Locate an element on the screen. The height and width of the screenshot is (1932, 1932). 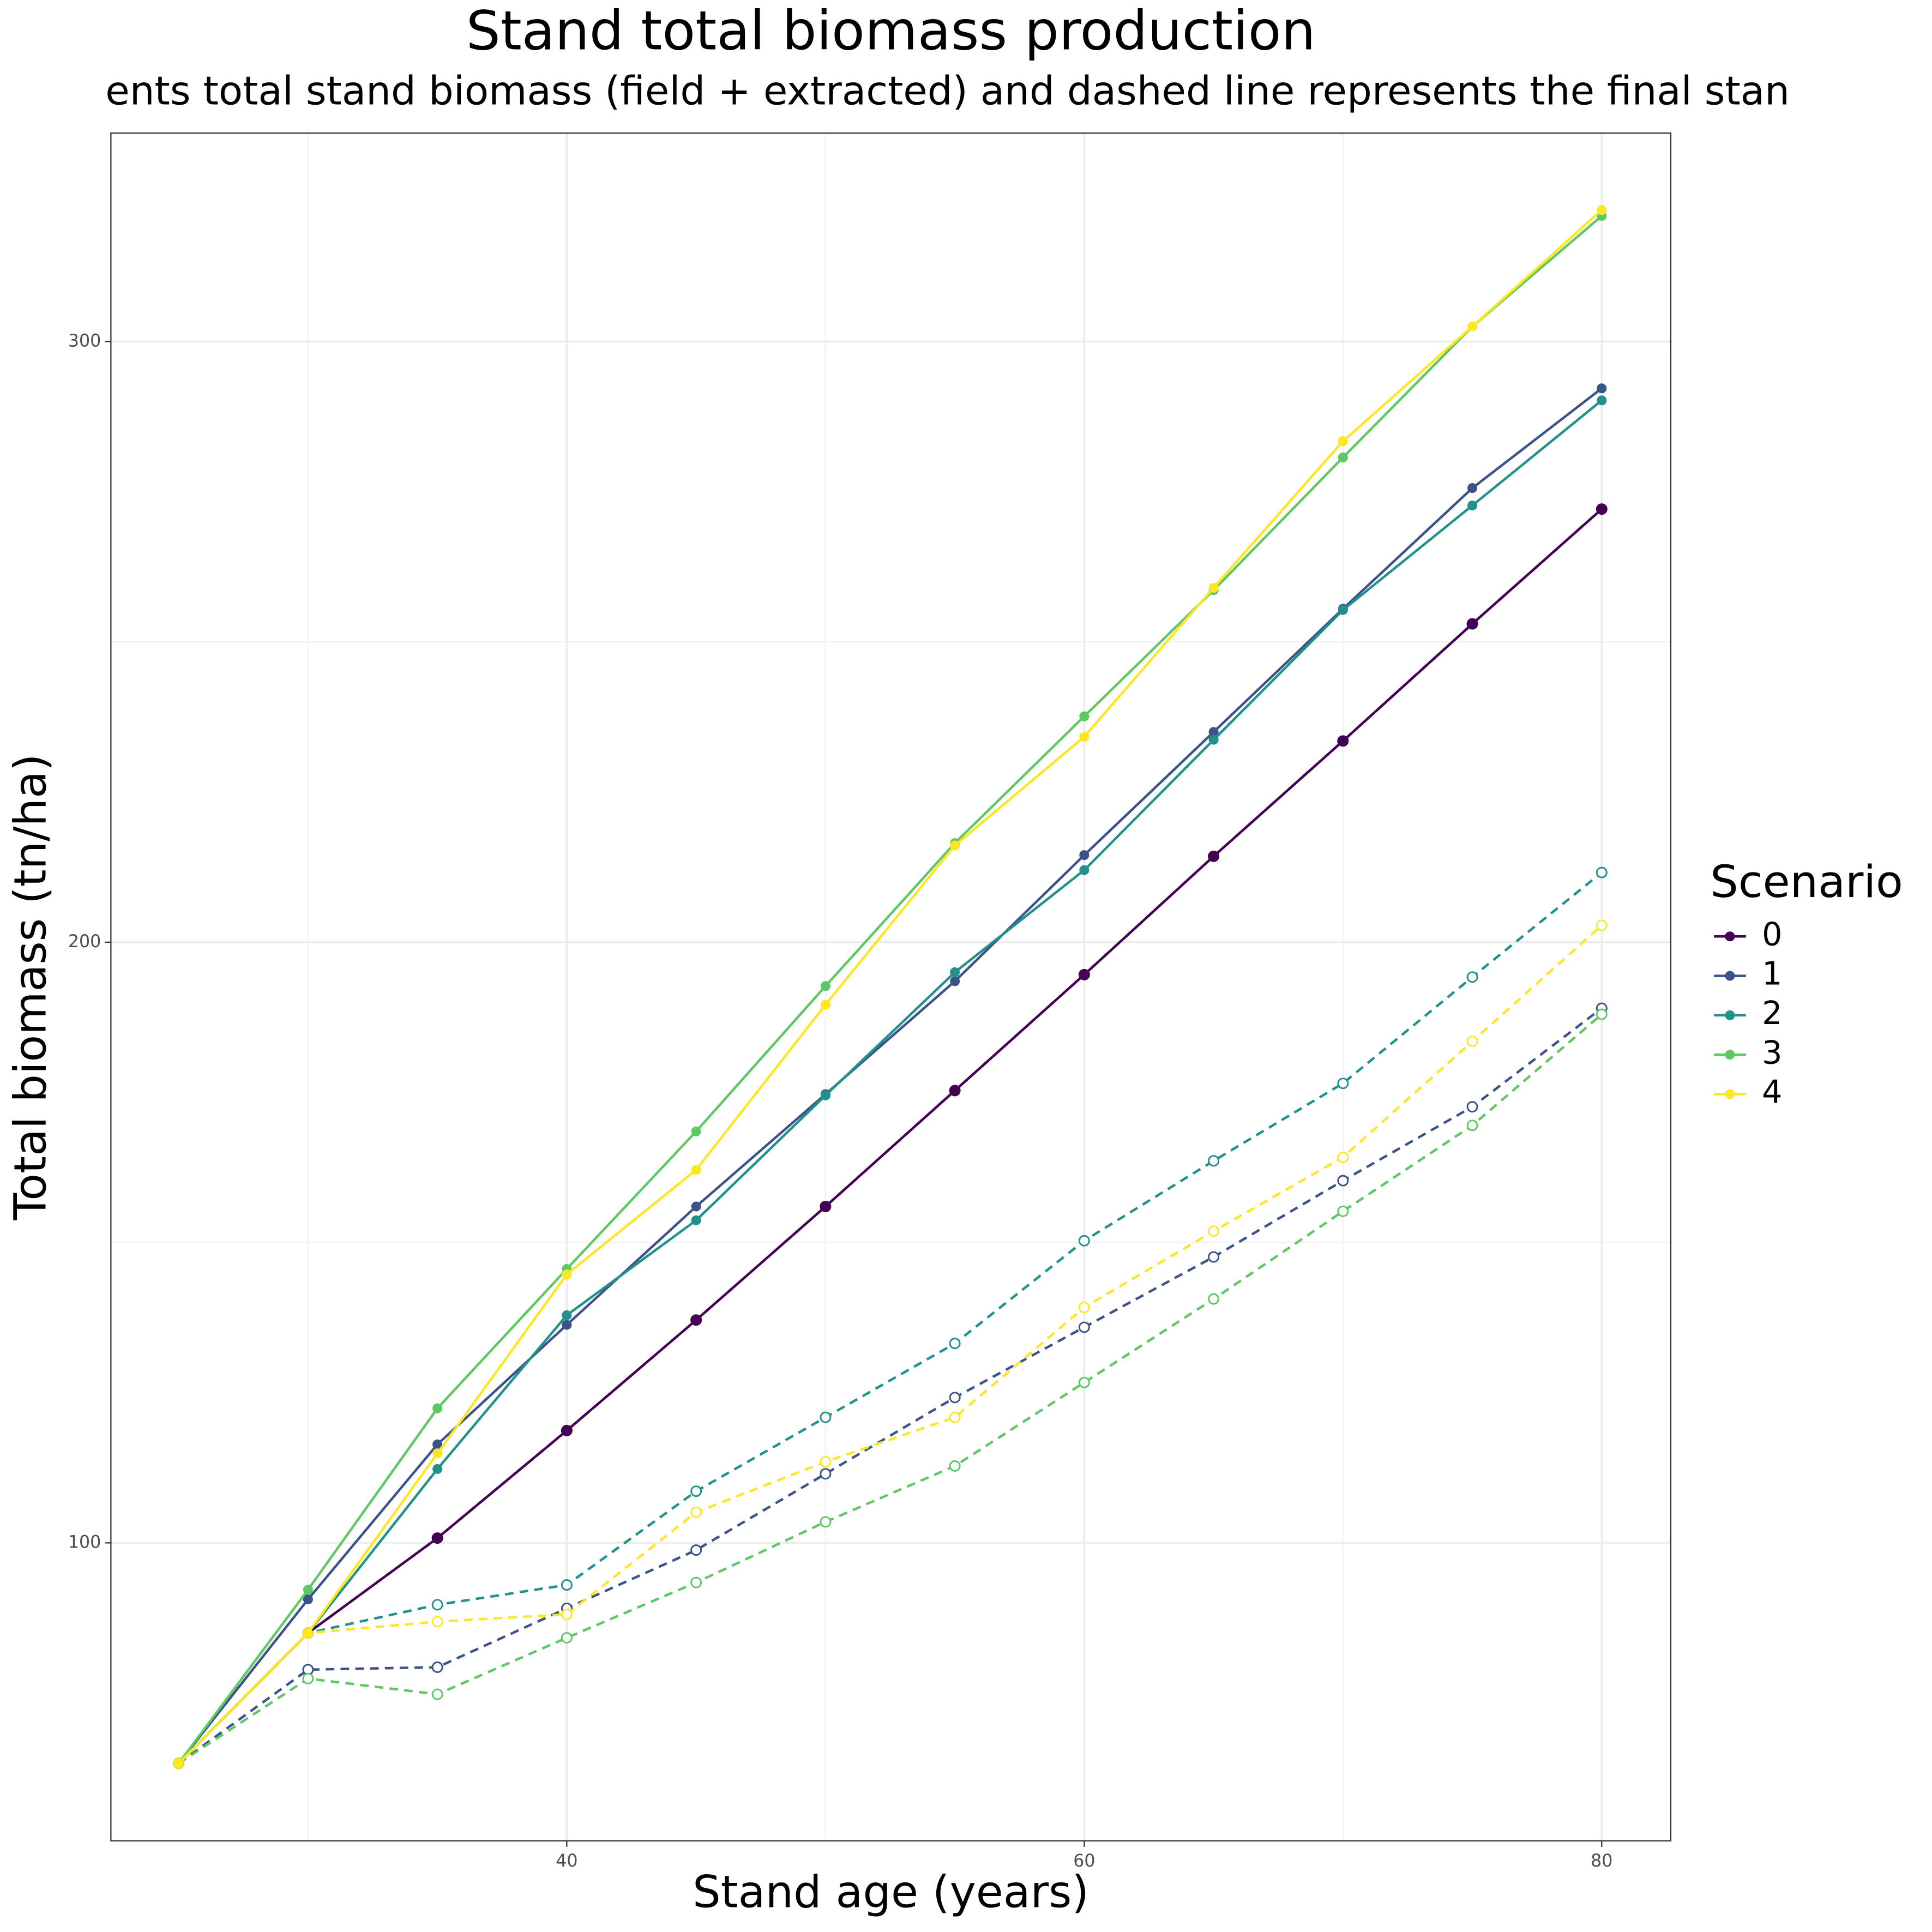
y-tick-label: 100 is located at coordinates (84, 1542).